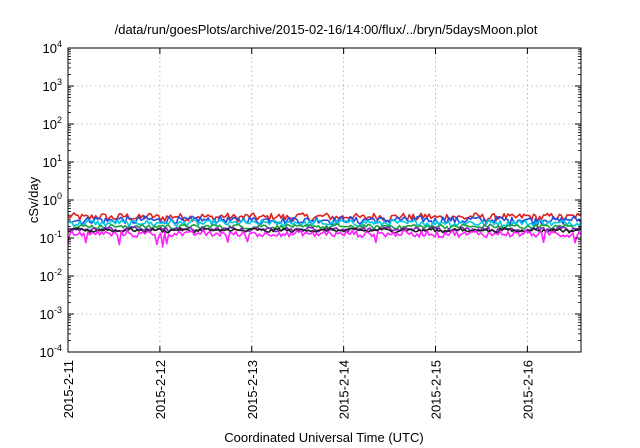  What do you see at coordinates (51, 313) in the screenshot?
I see `y-tick-label: 10⁻³` at bounding box center [51, 313].